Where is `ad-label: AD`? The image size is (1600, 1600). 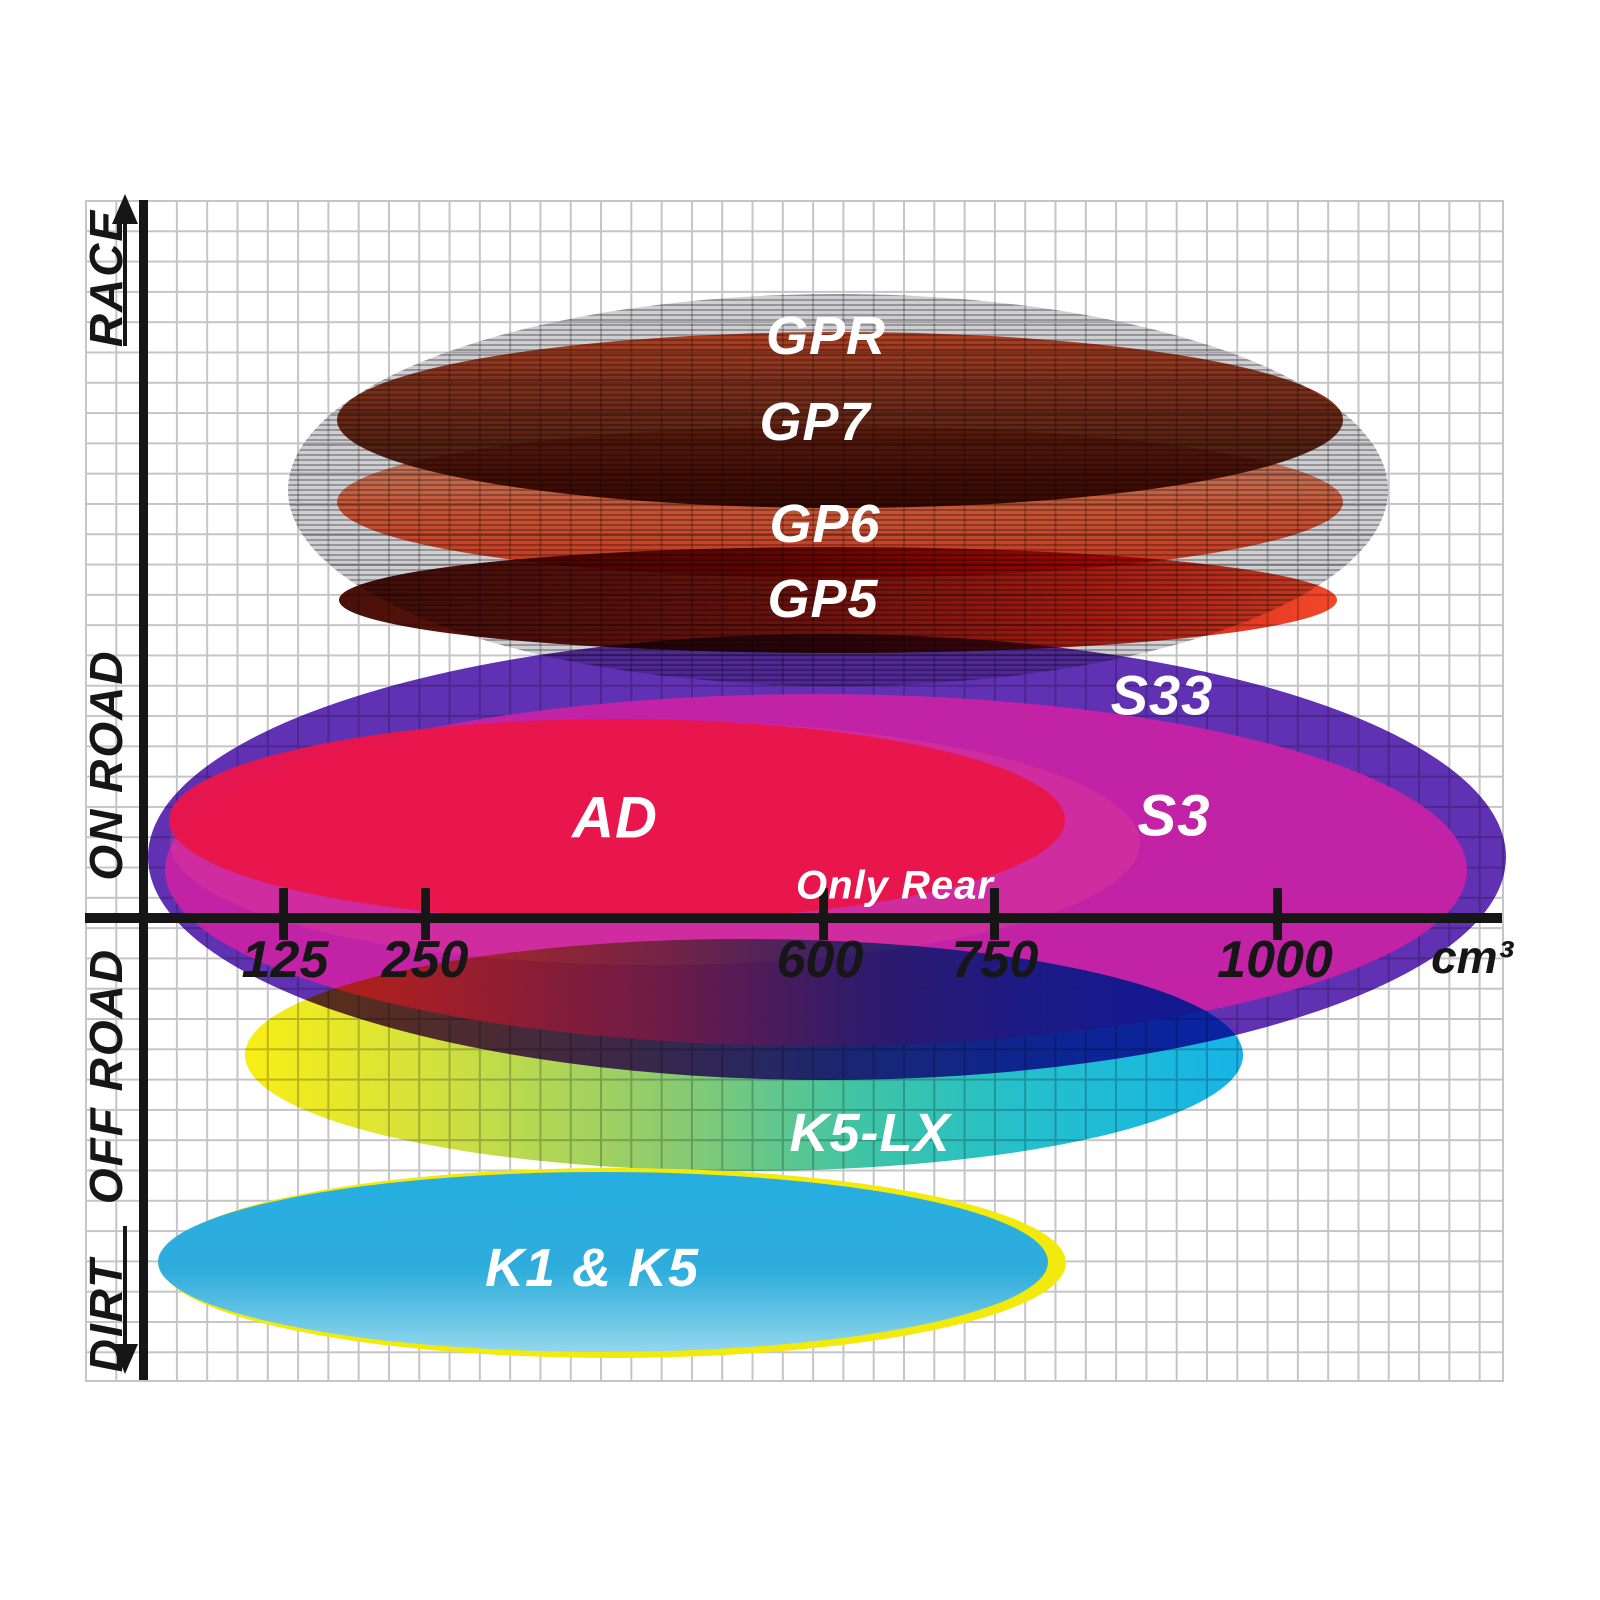
ad-label: AD is located at coordinates (615, 818).